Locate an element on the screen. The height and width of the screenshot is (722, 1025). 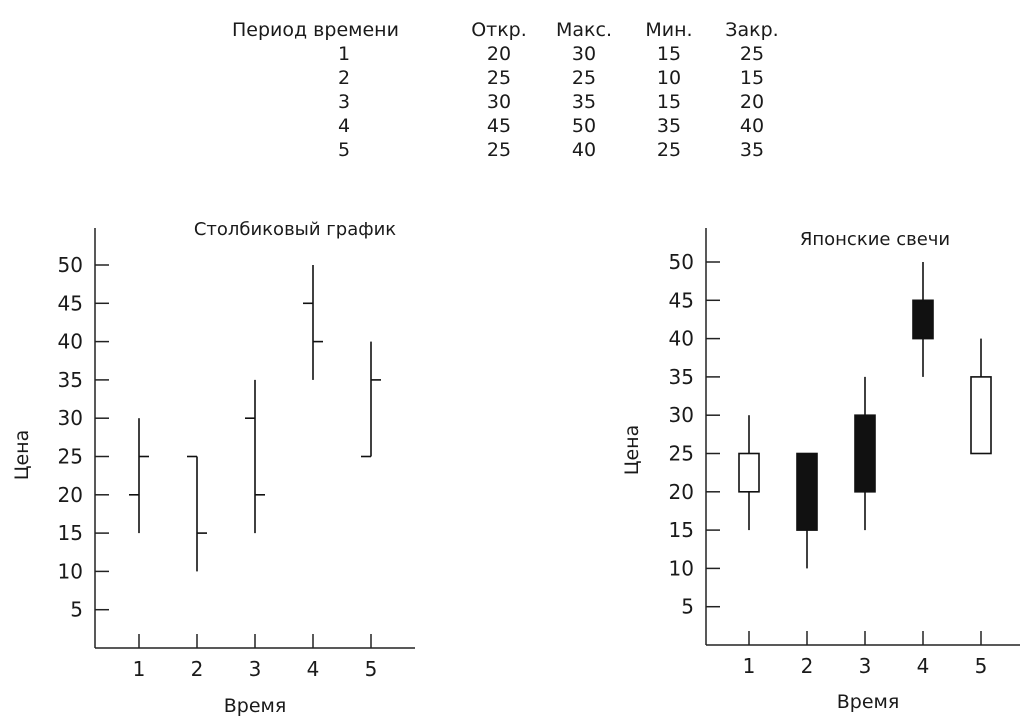
table-row: 5 25 40 25 35 is located at coordinates (512, 150).